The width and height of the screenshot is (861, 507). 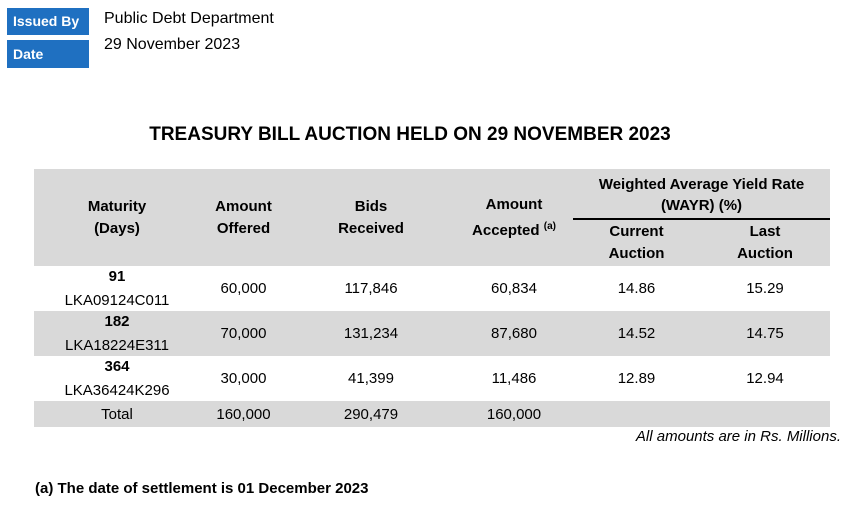 I want to click on header-offered: Amount Offered, so click(x=243, y=217).